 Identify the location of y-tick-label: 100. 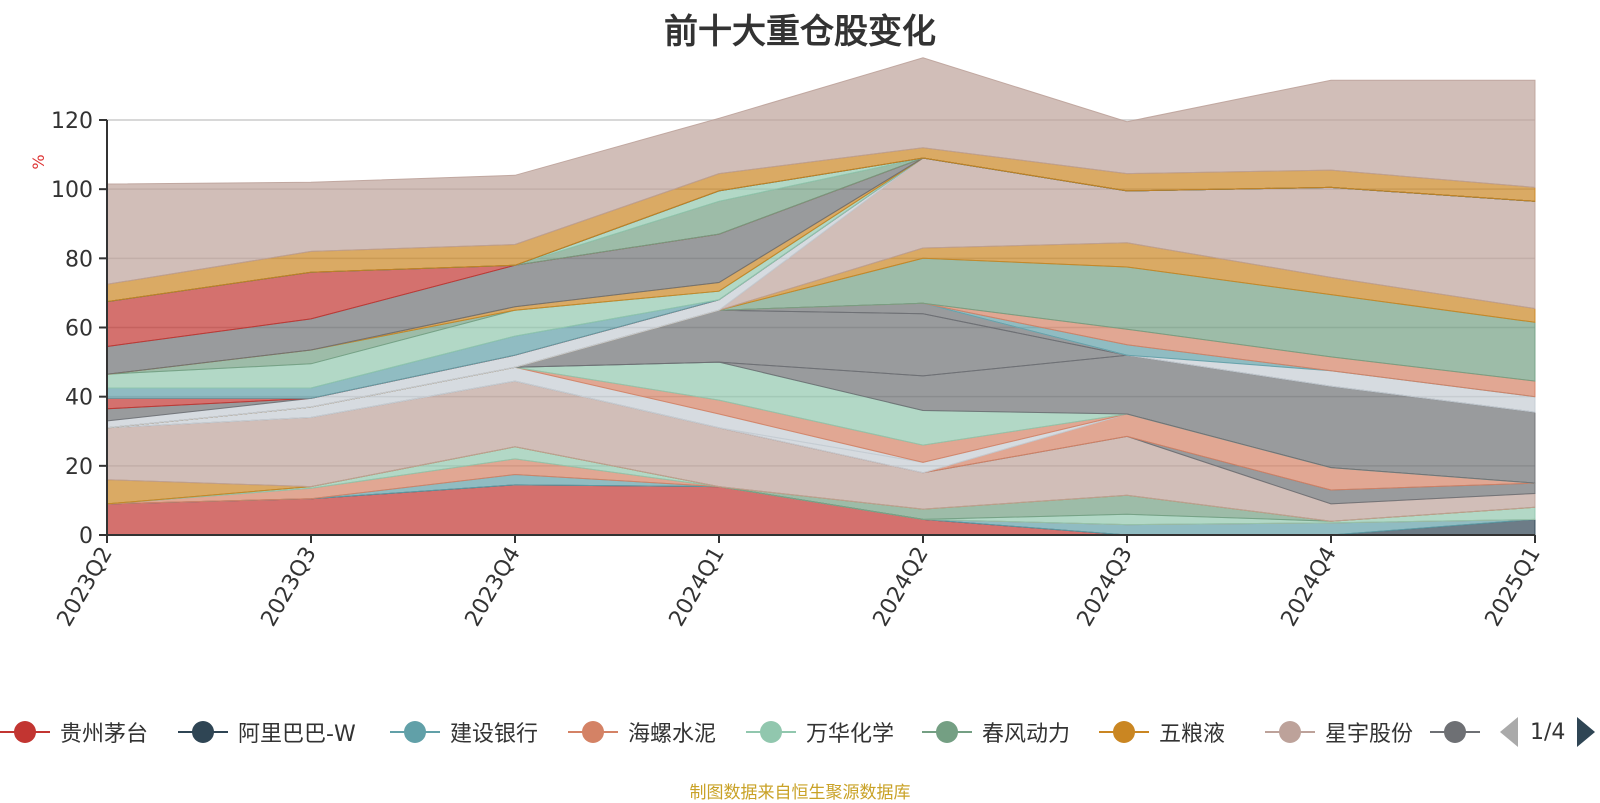
(72, 190).